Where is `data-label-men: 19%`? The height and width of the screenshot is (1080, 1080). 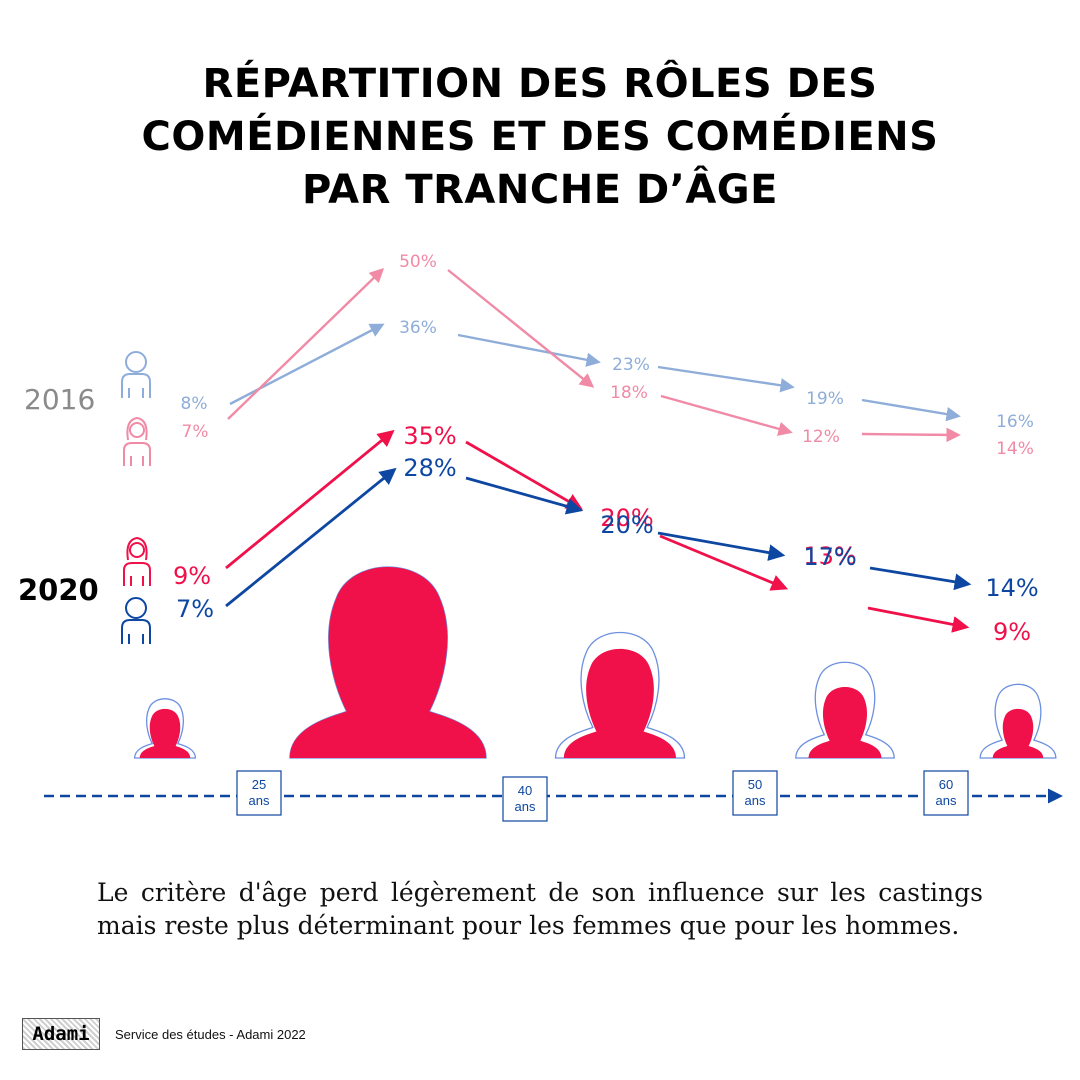
data-label-men: 19% is located at coordinates (825, 399).